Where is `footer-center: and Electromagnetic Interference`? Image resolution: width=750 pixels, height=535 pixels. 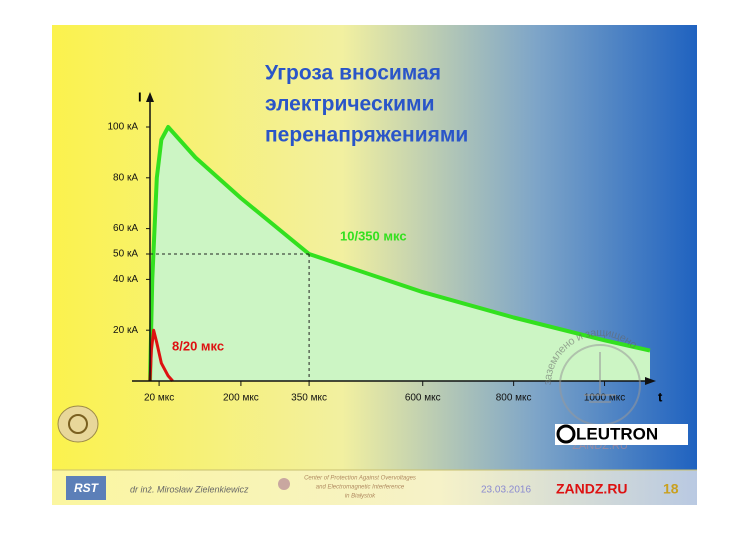 footer-center: and Electromagnetic Interference is located at coordinates (360, 488).